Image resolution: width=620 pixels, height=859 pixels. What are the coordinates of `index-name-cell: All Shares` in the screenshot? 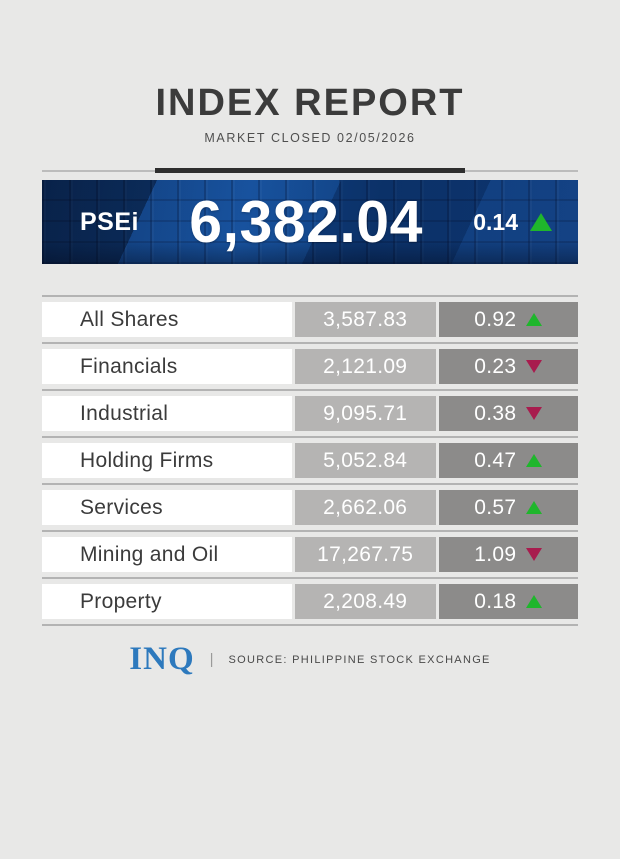 It's located at (167, 319).